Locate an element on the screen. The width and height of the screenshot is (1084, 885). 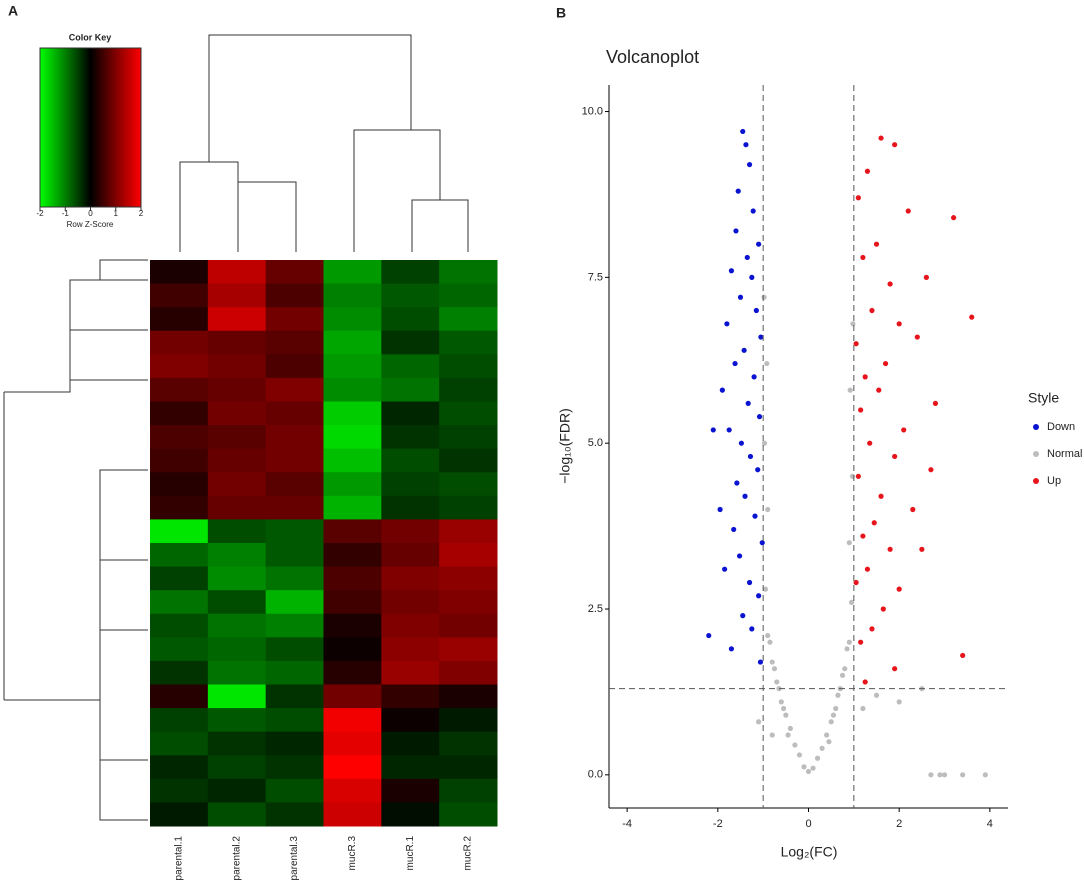
column-label: parental.2 is located at coordinates (236, 858).